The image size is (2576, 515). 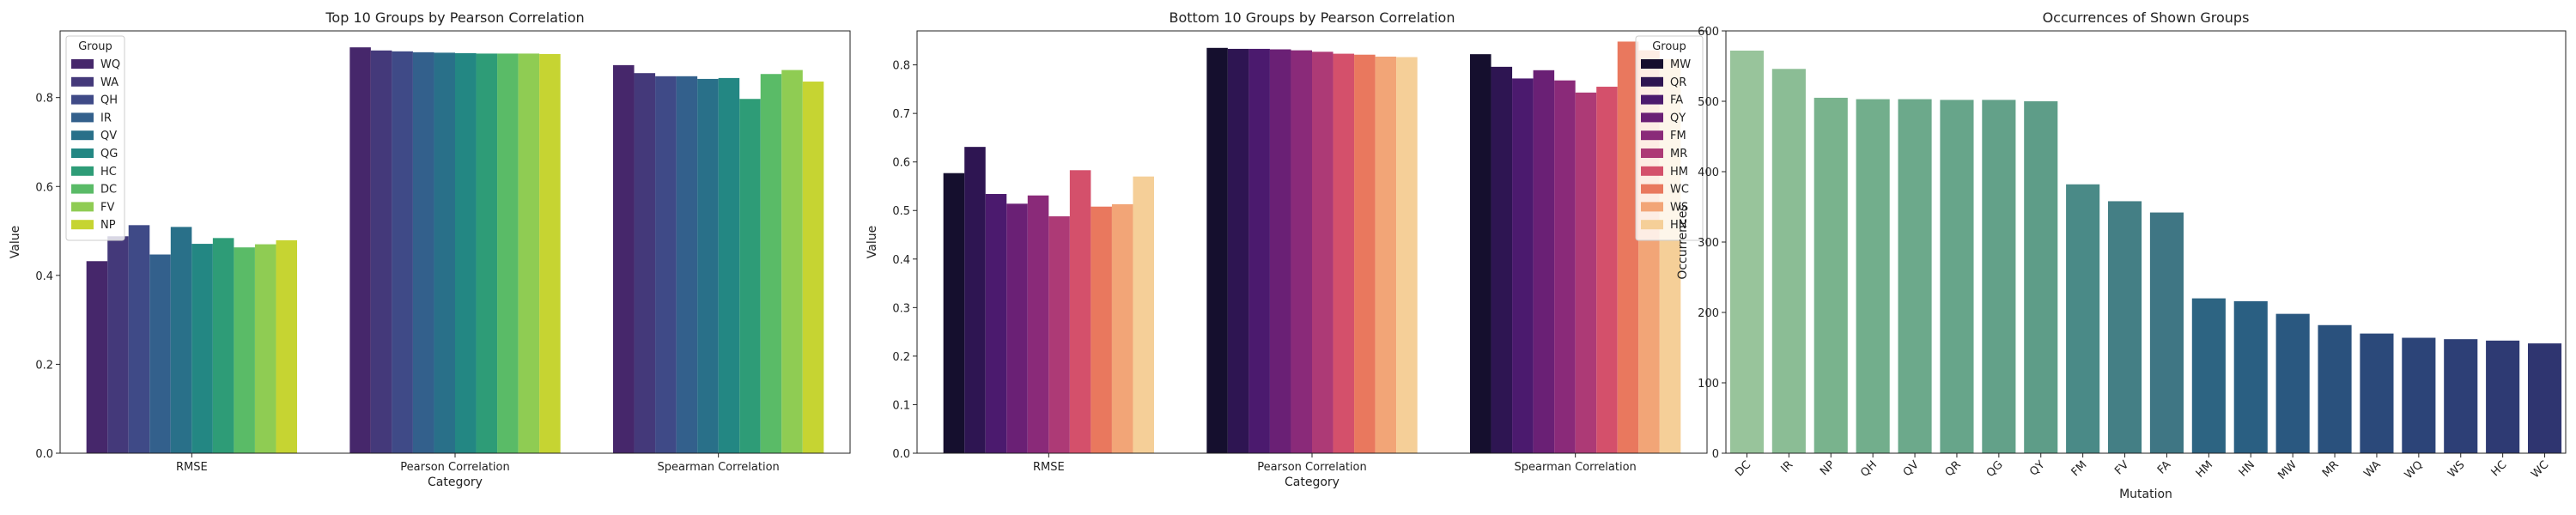 What do you see at coordinates (2041, 277) in the screenshot?
I see `bar-QY` at bounding box center [2041, 277].